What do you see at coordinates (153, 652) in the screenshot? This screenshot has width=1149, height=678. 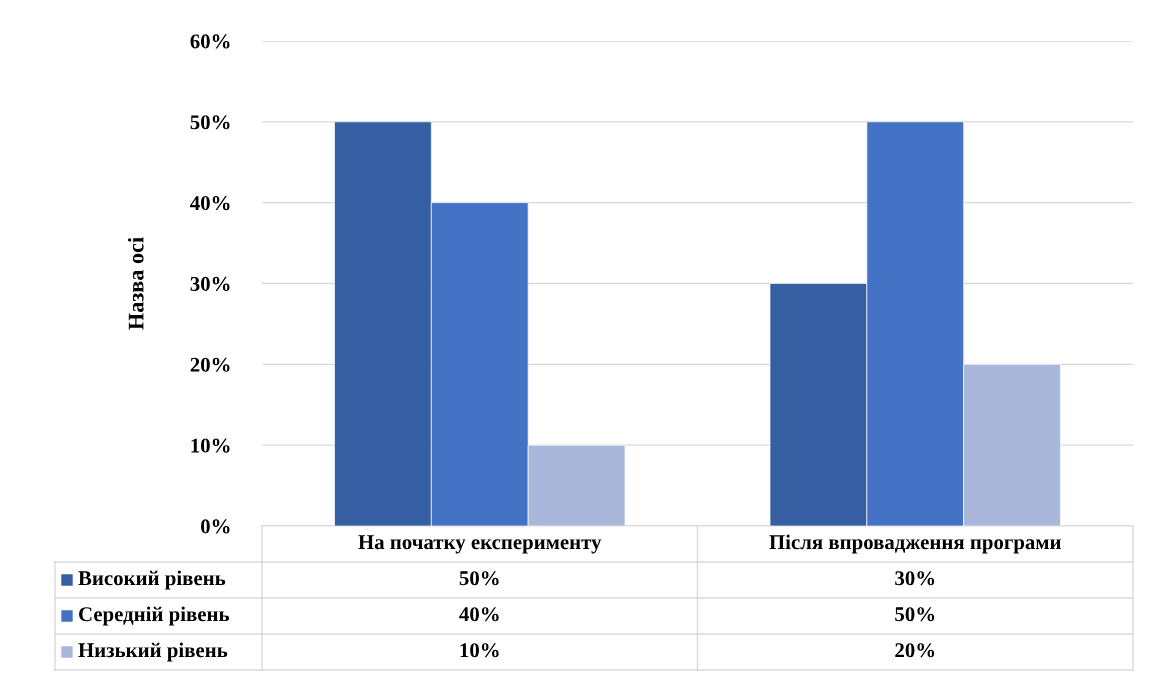 I see `legend-label: Низький рівень` at bounding box center [153, 652].